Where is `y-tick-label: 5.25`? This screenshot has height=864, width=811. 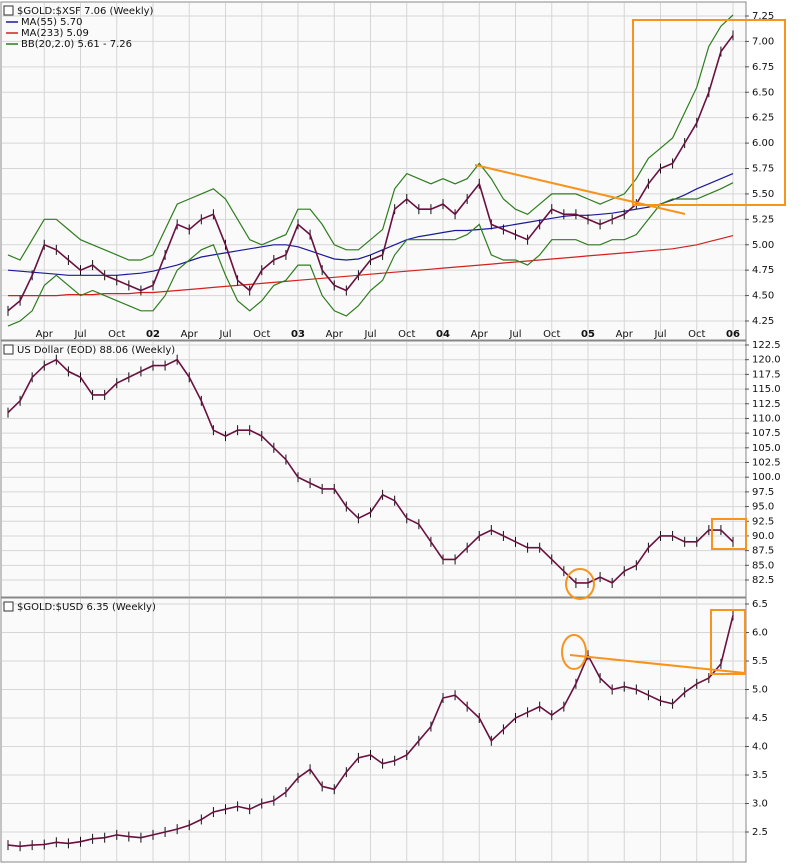
y-tick-label: 5.25 is located at coordinates (763, 219).